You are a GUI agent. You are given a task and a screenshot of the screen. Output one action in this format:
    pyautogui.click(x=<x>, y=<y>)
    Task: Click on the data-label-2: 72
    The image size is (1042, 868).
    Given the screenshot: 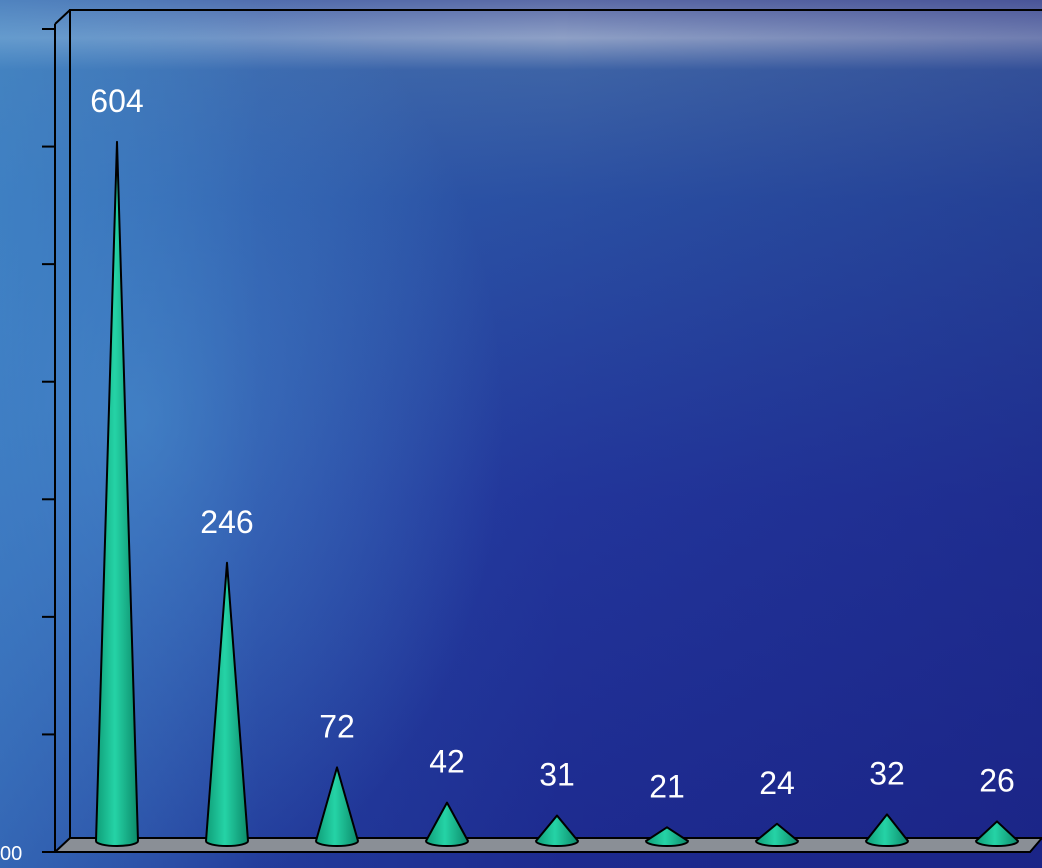 What is the action you would take?
    pyautogui.click(x=337, y=726)
    